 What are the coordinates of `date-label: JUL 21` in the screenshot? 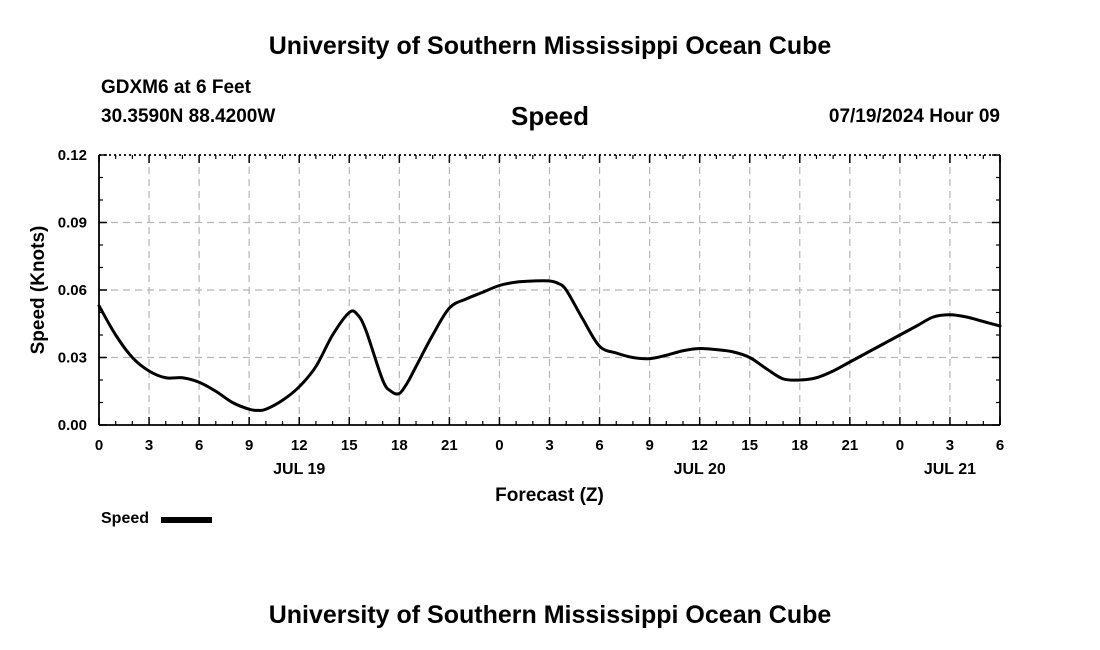 It's located at (950, 469).